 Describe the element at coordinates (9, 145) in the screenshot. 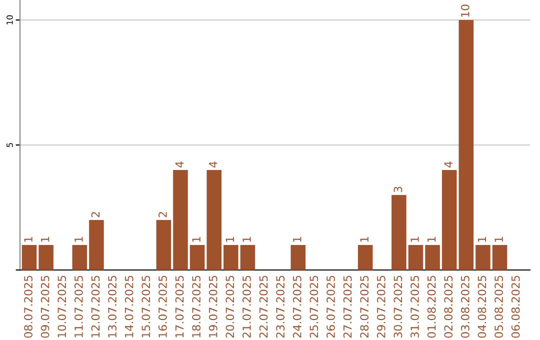

I see `y-tick-label: 5` at that location.